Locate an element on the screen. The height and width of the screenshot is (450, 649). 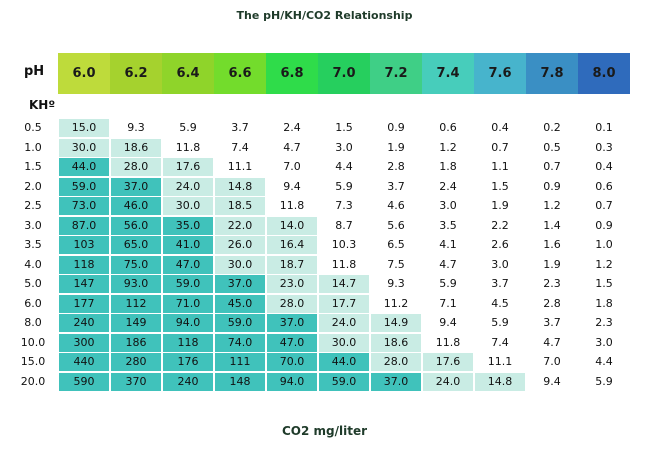
co2-cell: 1.9 is located at coordinates (552, 264).